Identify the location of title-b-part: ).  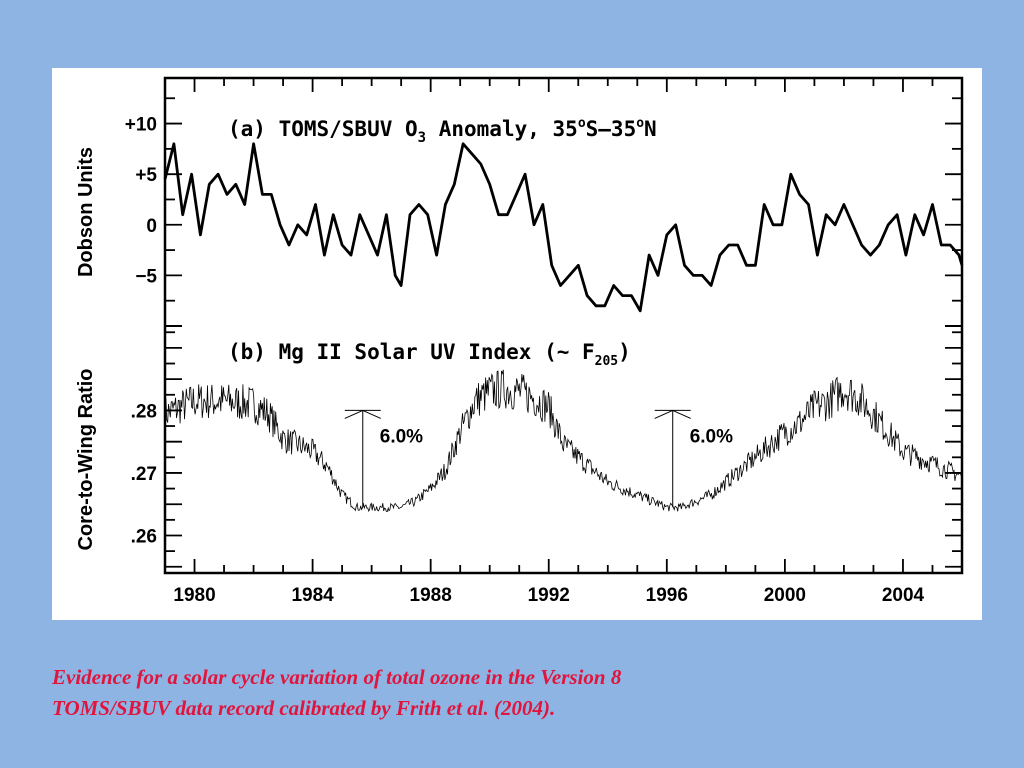
(624, 352).